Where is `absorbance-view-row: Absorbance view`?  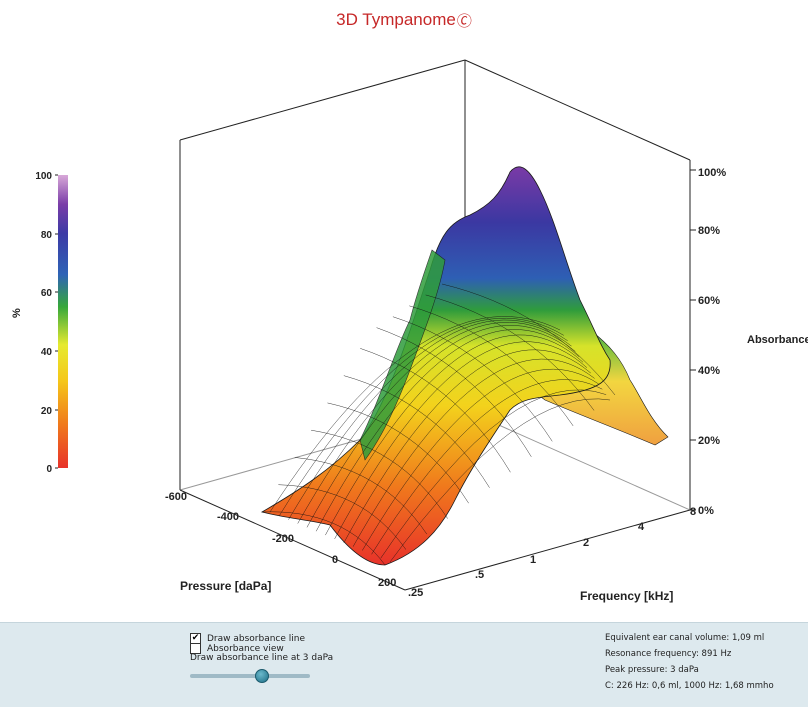
absorbance-view-row: Absorbance view is located at coordinates (237, 648).